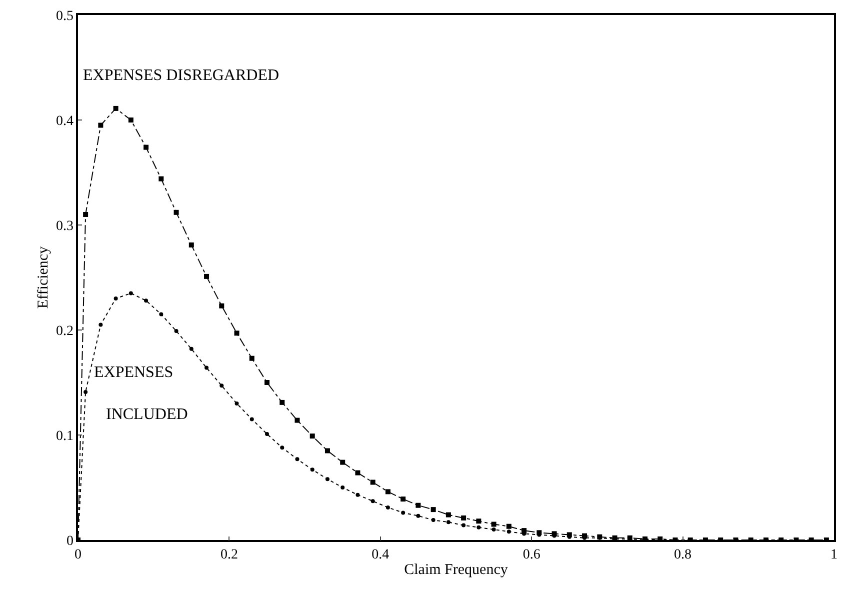  Describe the element at coordinates (229, 555) in the screenshot. I see `x-tick-label: 0.2` at that location.